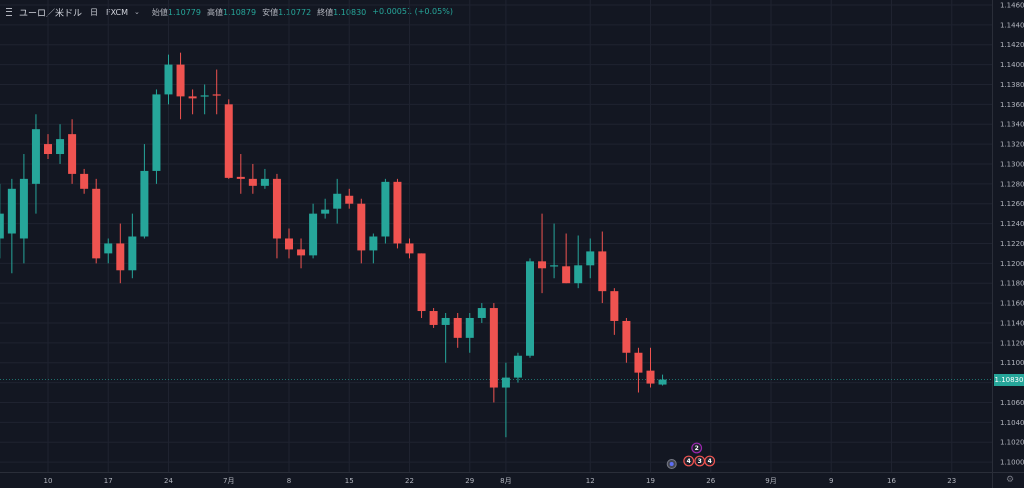 This screenshot has height=488, width=1024. Describe the element at coordinates (94, 12) in the screenshot. I see `timeframe: 日` at that location.